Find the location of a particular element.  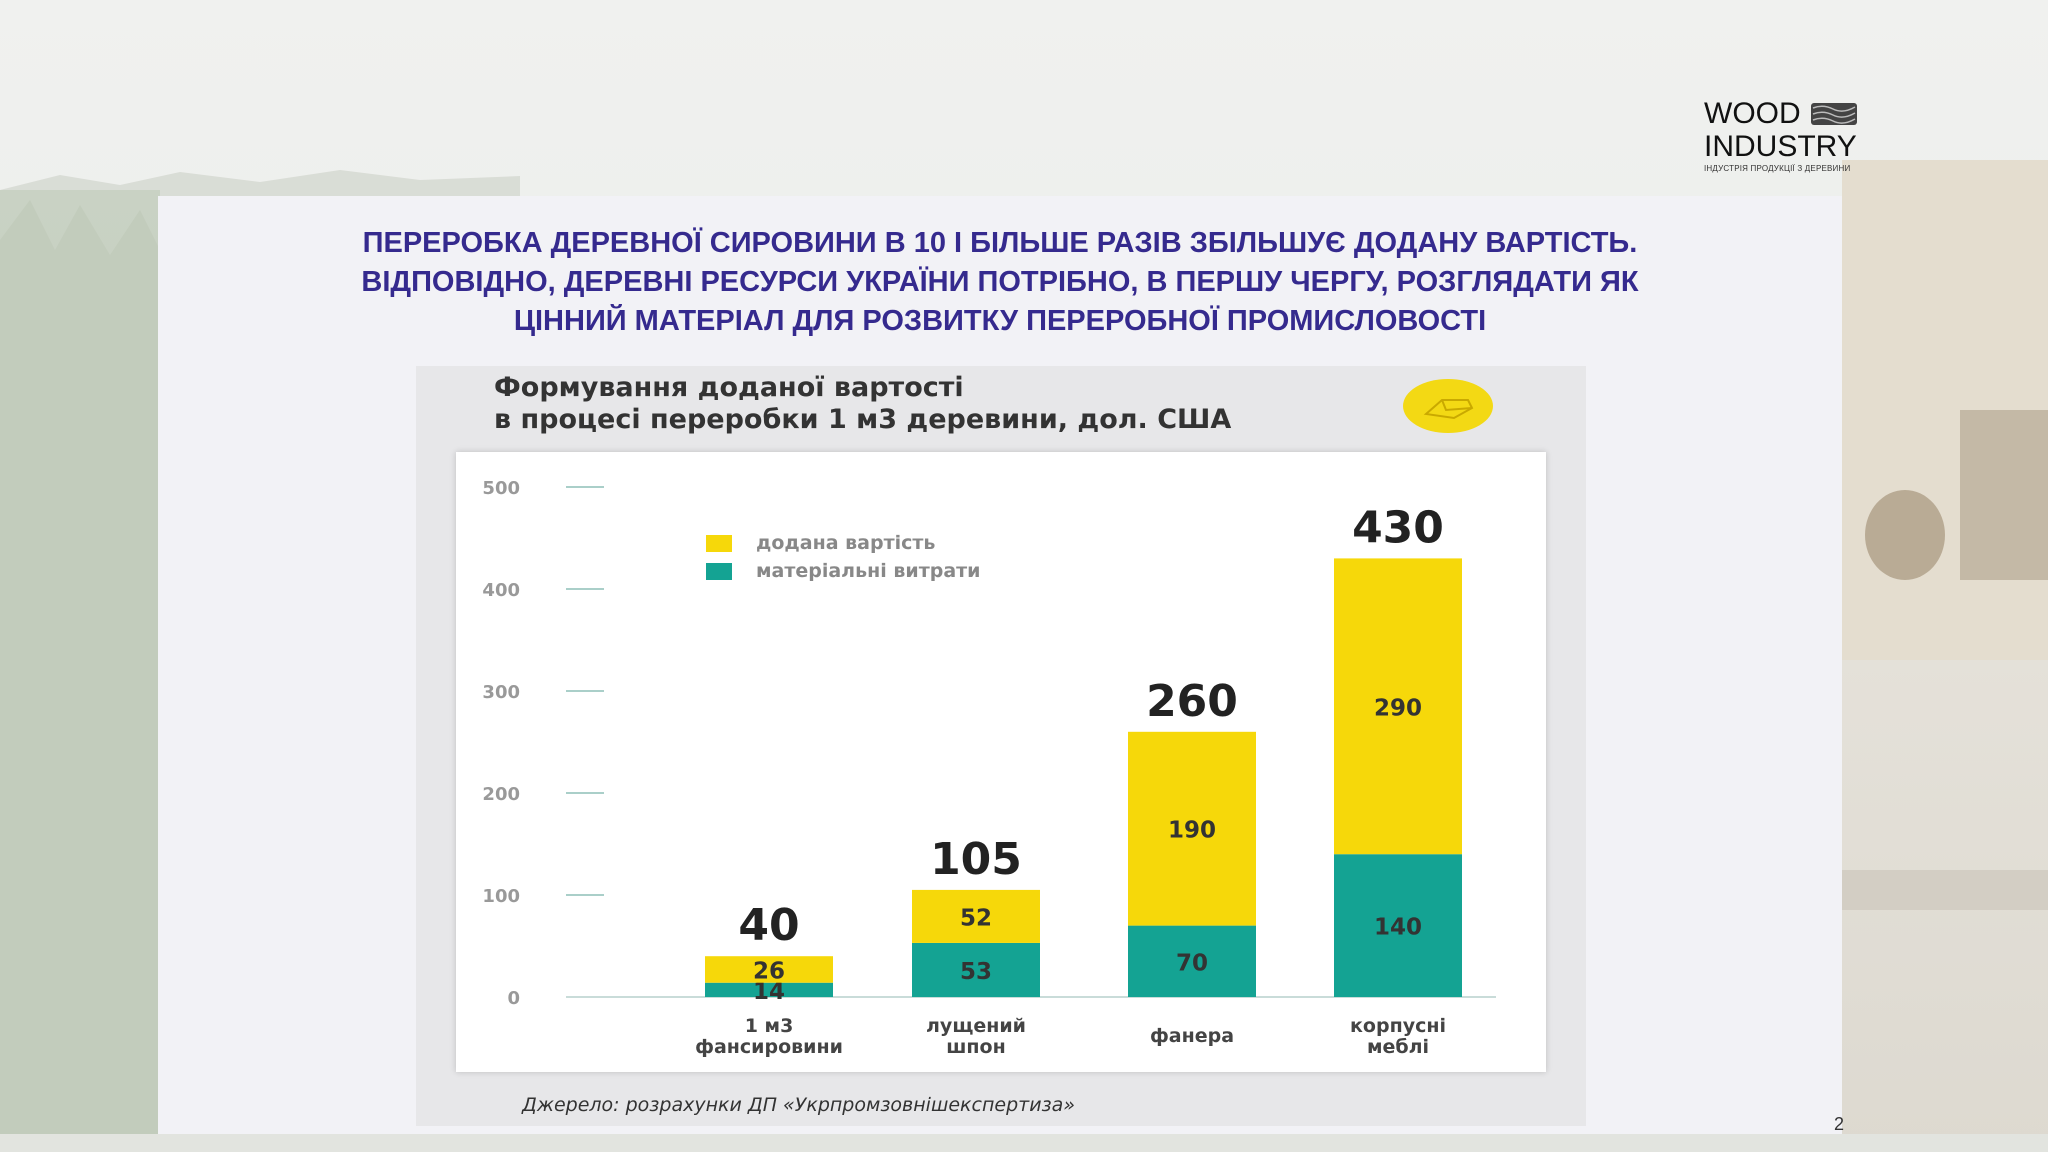

y-tick-label: 400 is located at coordinates (501, 590).